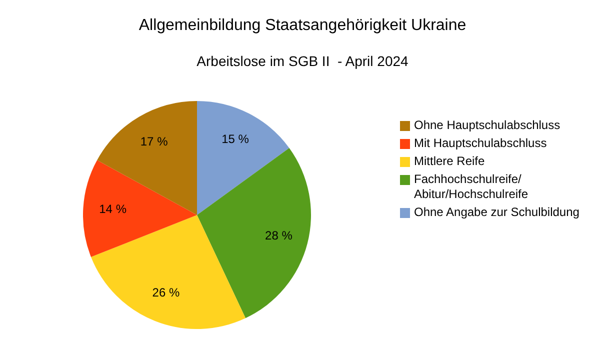 The image size is (605, 341). Describe the element at coordinates (497, 212) in the screenshot. I see `legend-label: Ohne Angabe zur Schulbildung` at that location.